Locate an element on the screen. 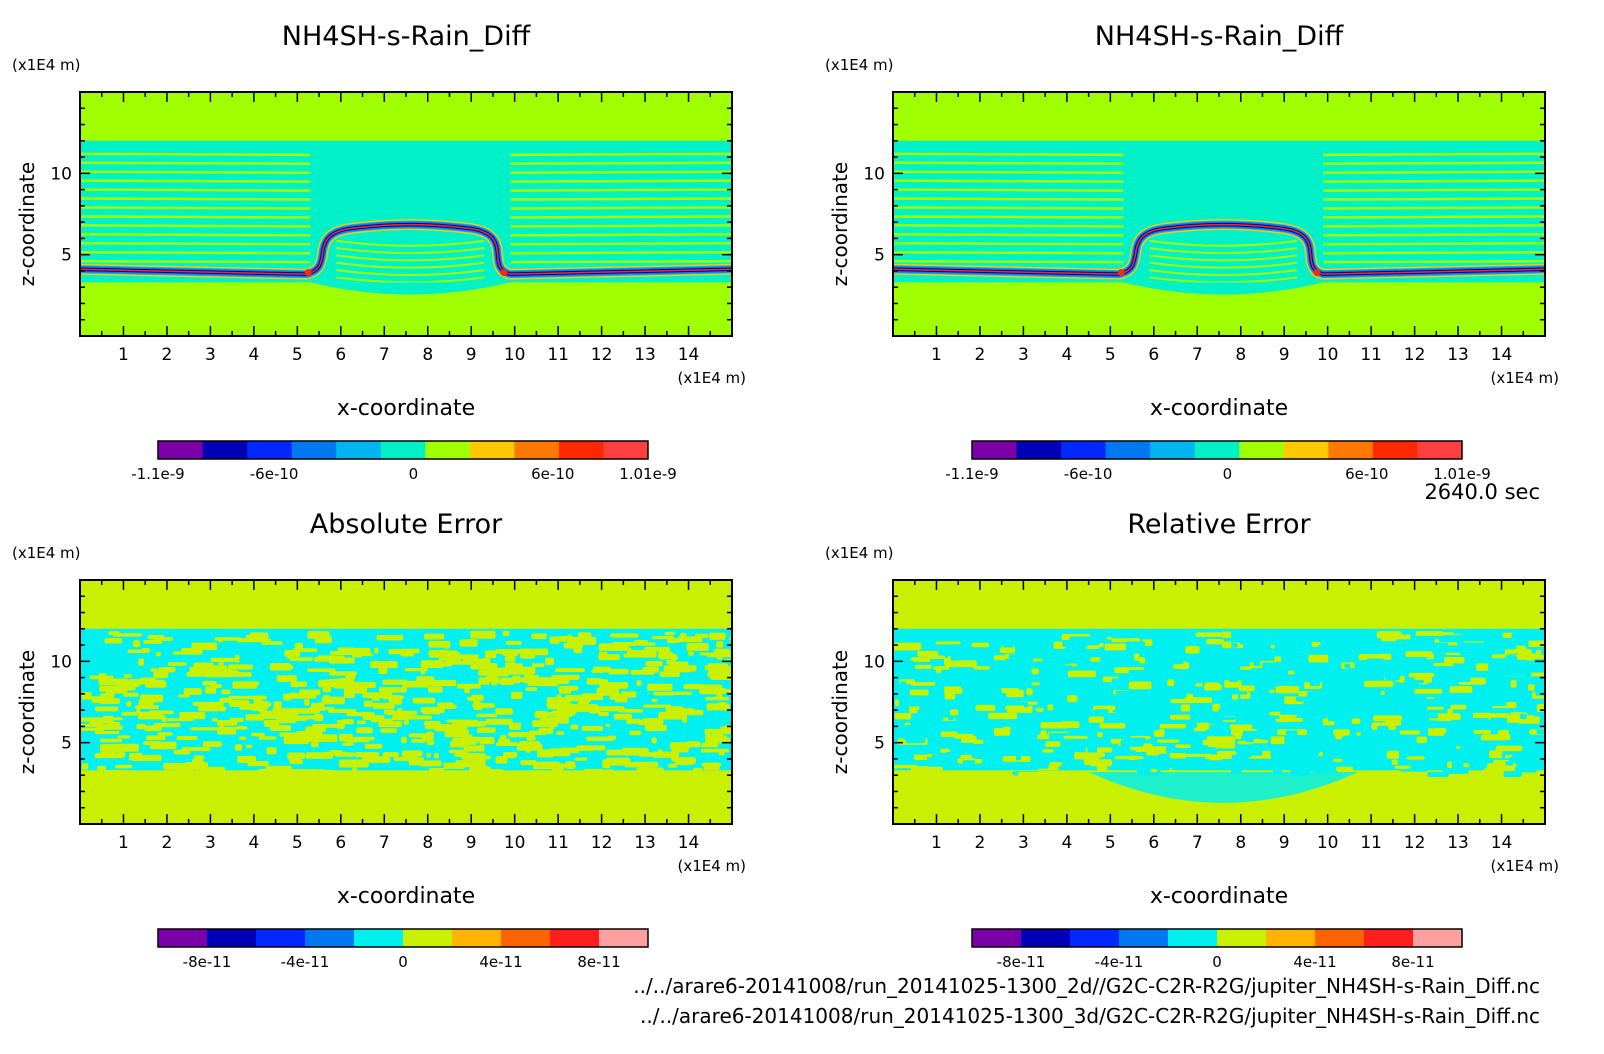 This screenshot has height=1054, width=1604. x-tick-label: 9 is located at coordinates (1284, 355).